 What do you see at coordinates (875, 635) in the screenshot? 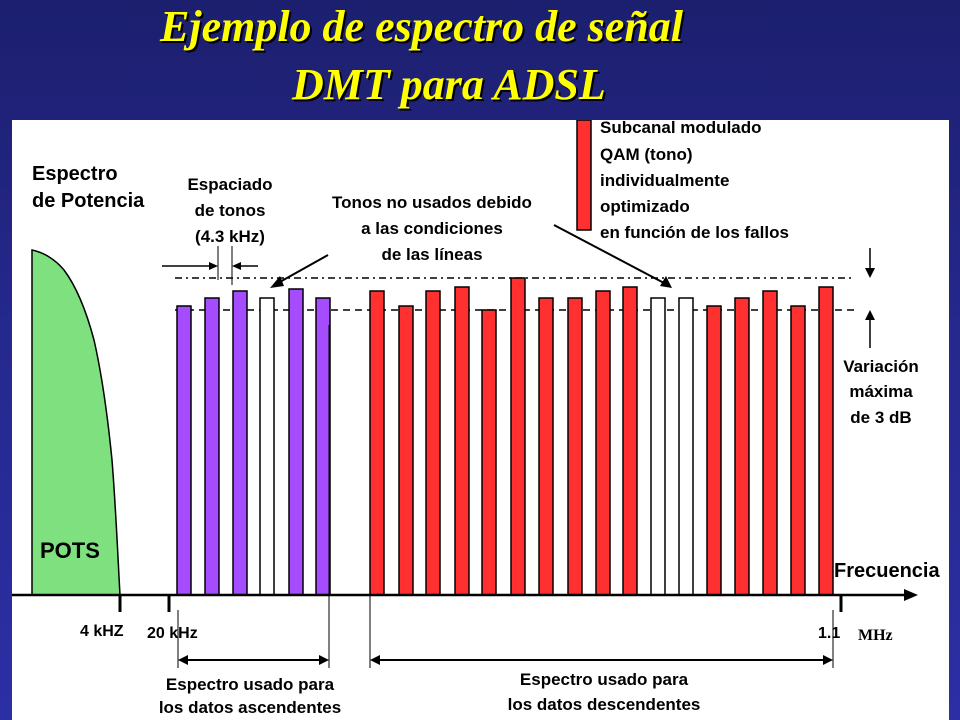
I see `unit-mhz-label: MHz` at bounding box center [875, 635].